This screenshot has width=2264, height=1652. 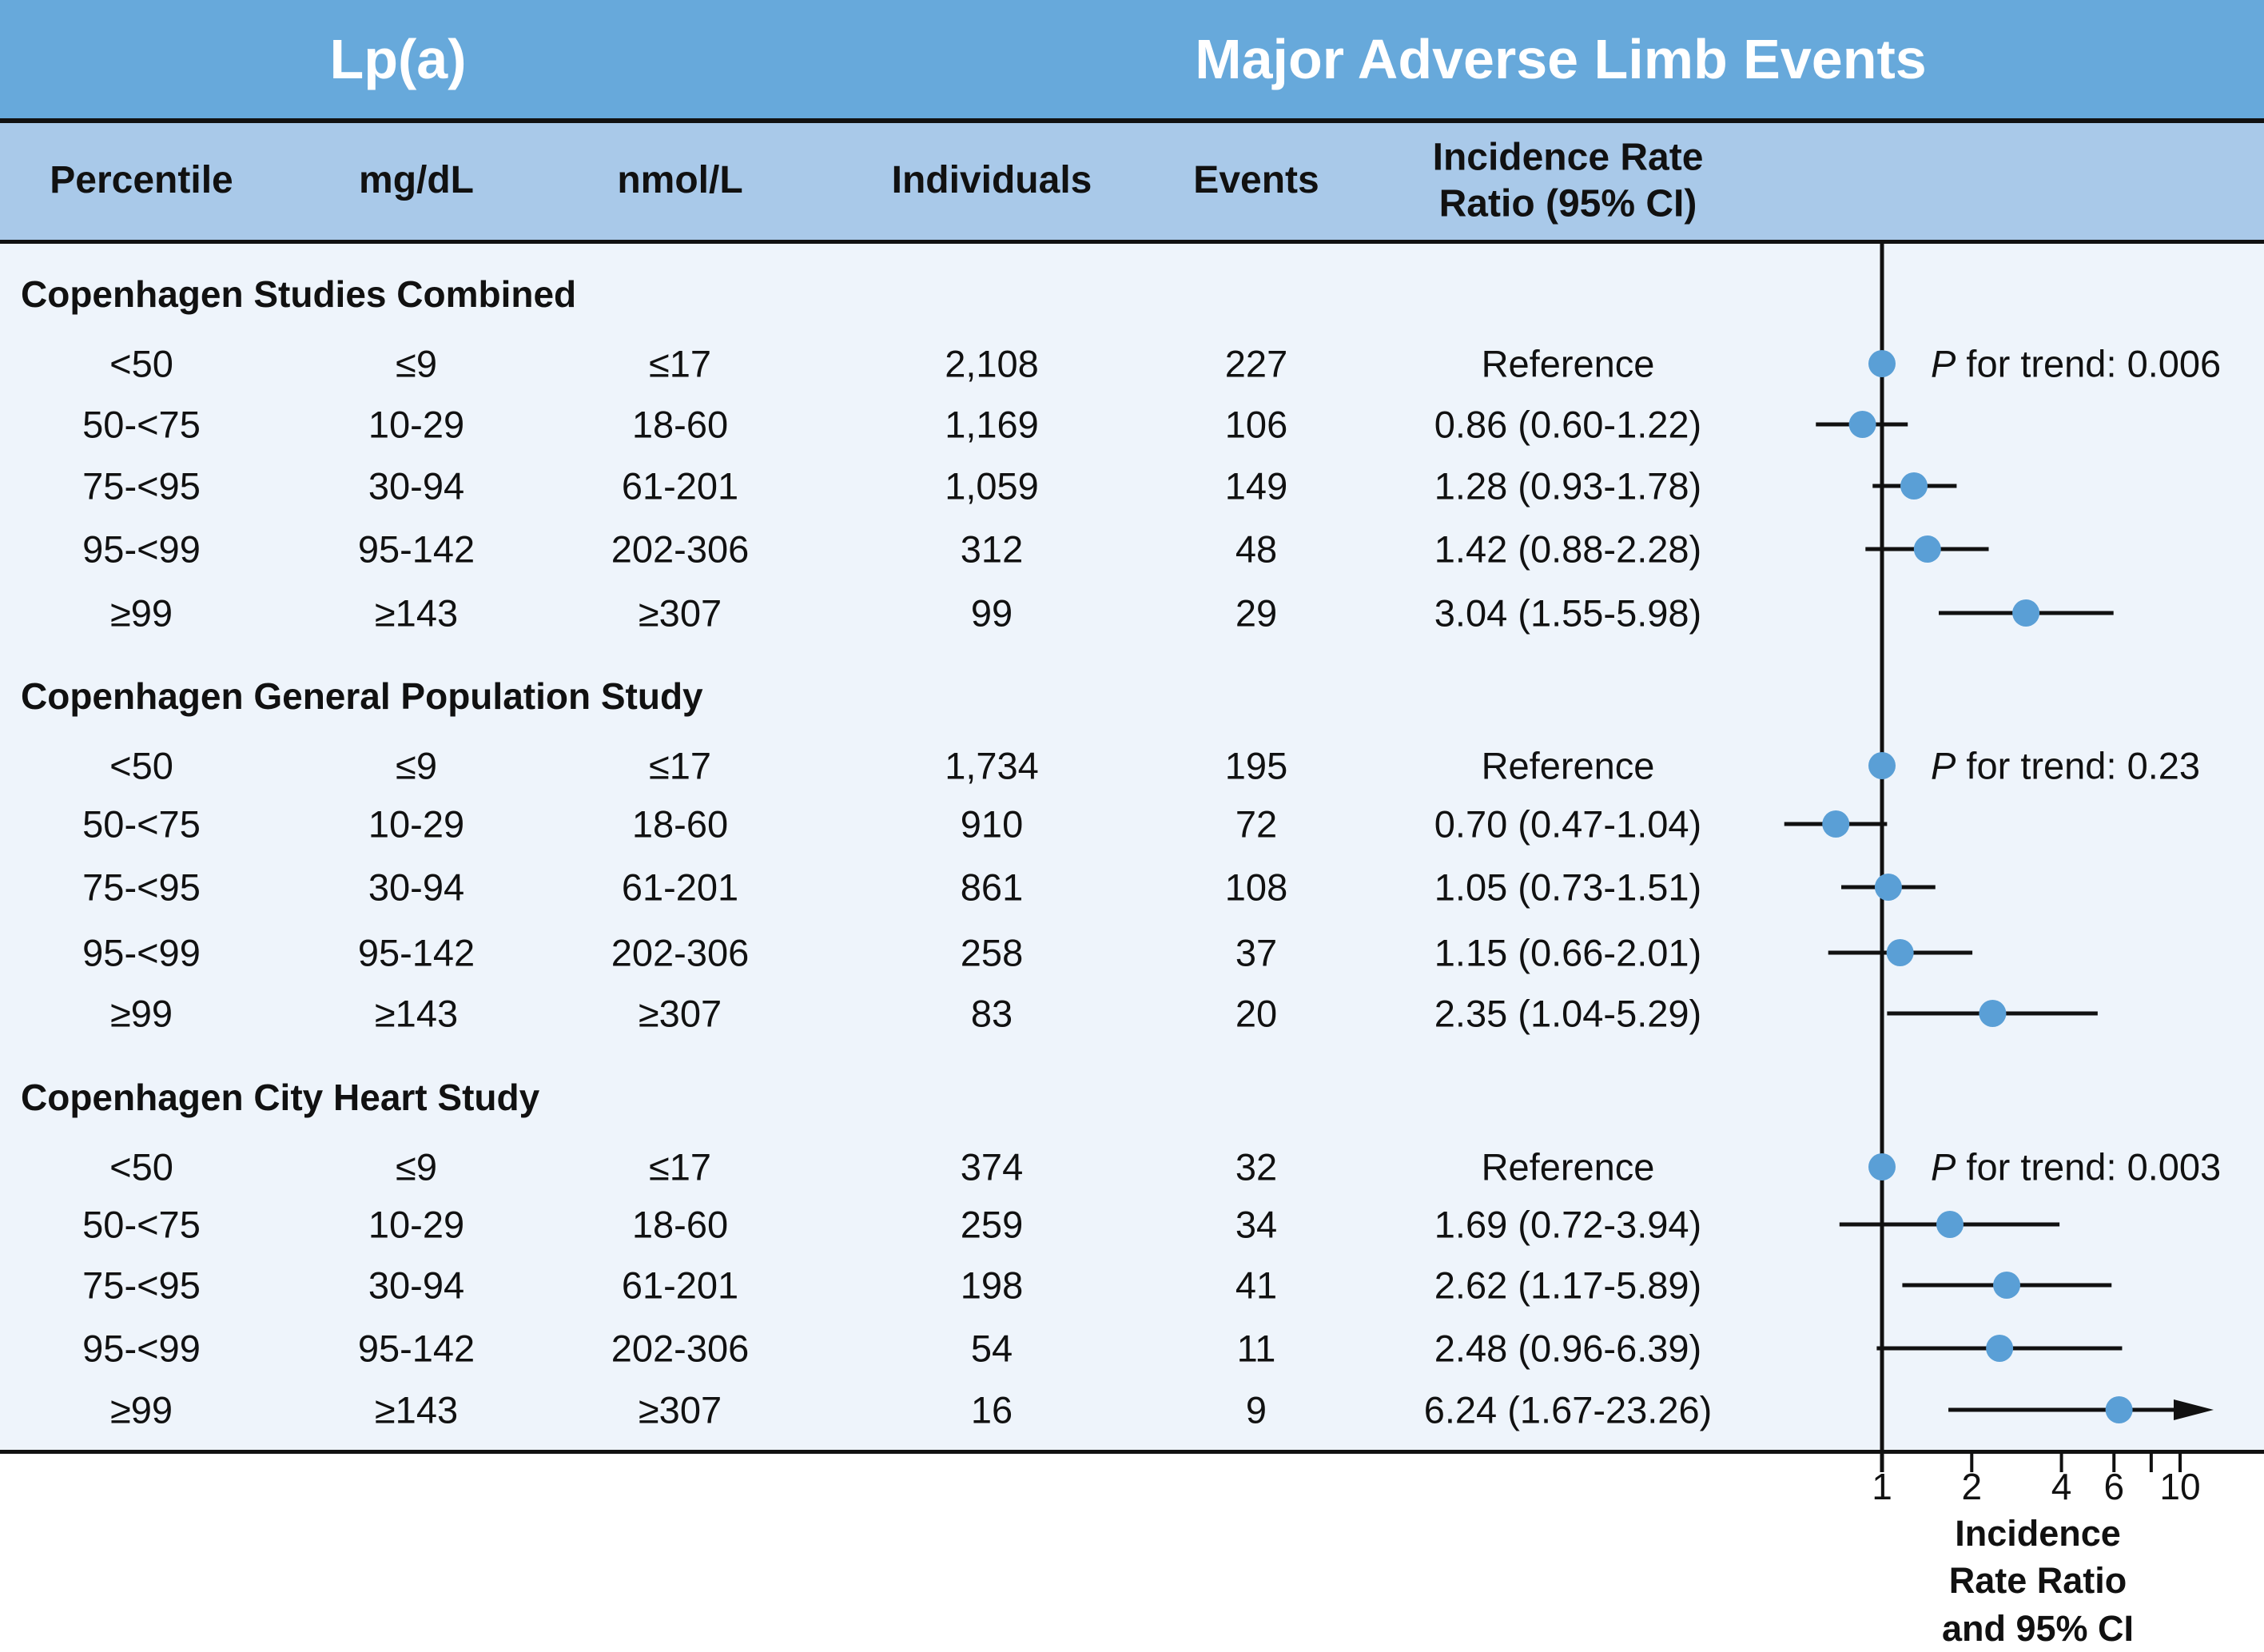 What do you see at coordinates (299, 294) in the screenshot?
I see `section-title: Copenhagen Studies Combined` at bounding box center [299, 294].